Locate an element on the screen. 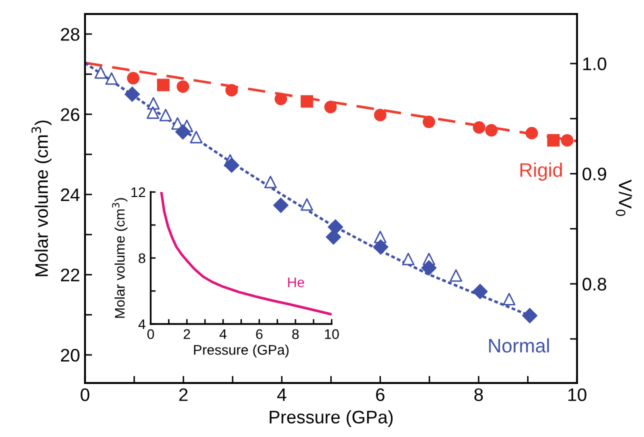 This screenshot has width=644, height=437. y2-tick-label: 0.9 is located at coordinates (594, 174).